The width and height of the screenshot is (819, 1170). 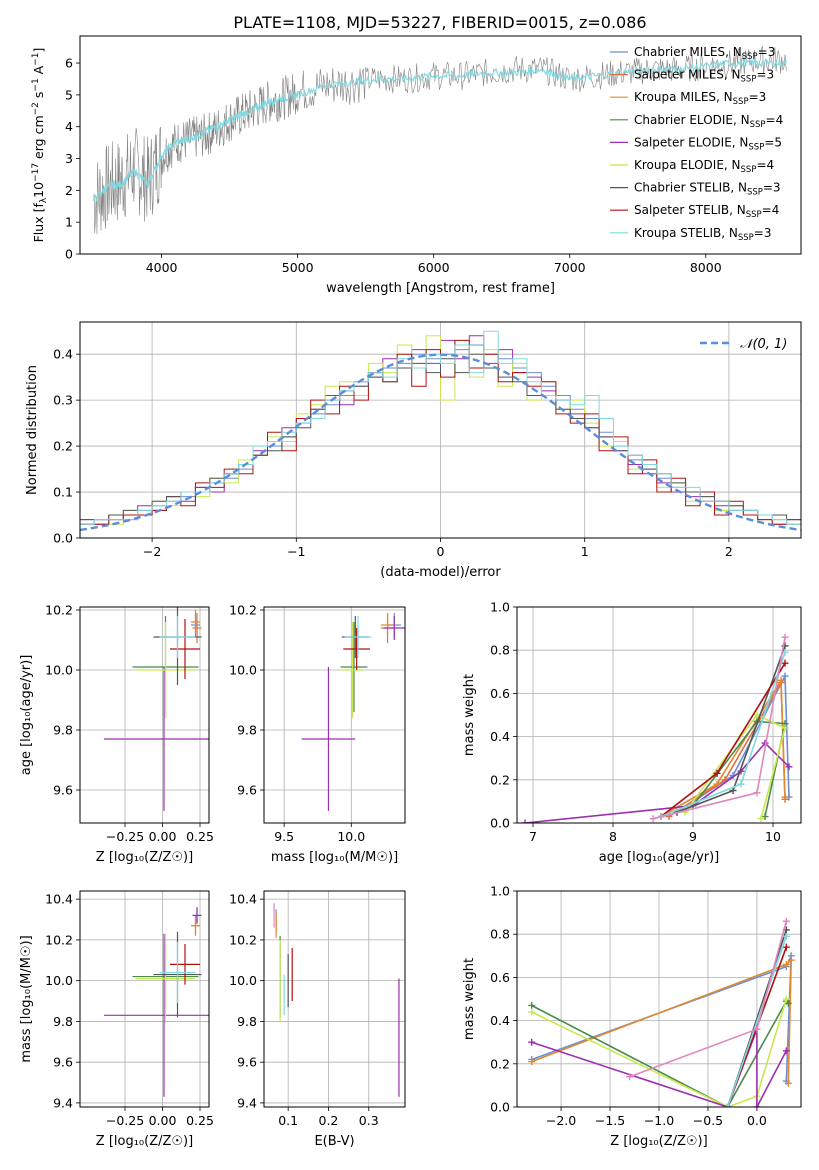 I want to click on y-tick-label: 10.0, so click(x=59, y=980).